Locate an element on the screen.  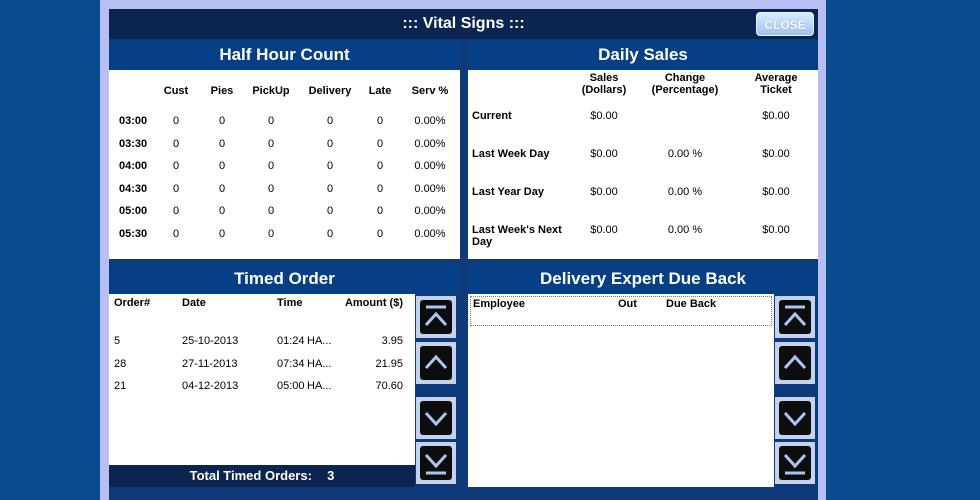
timed-order-time: 01:24 is located at coordinates (291, 341).